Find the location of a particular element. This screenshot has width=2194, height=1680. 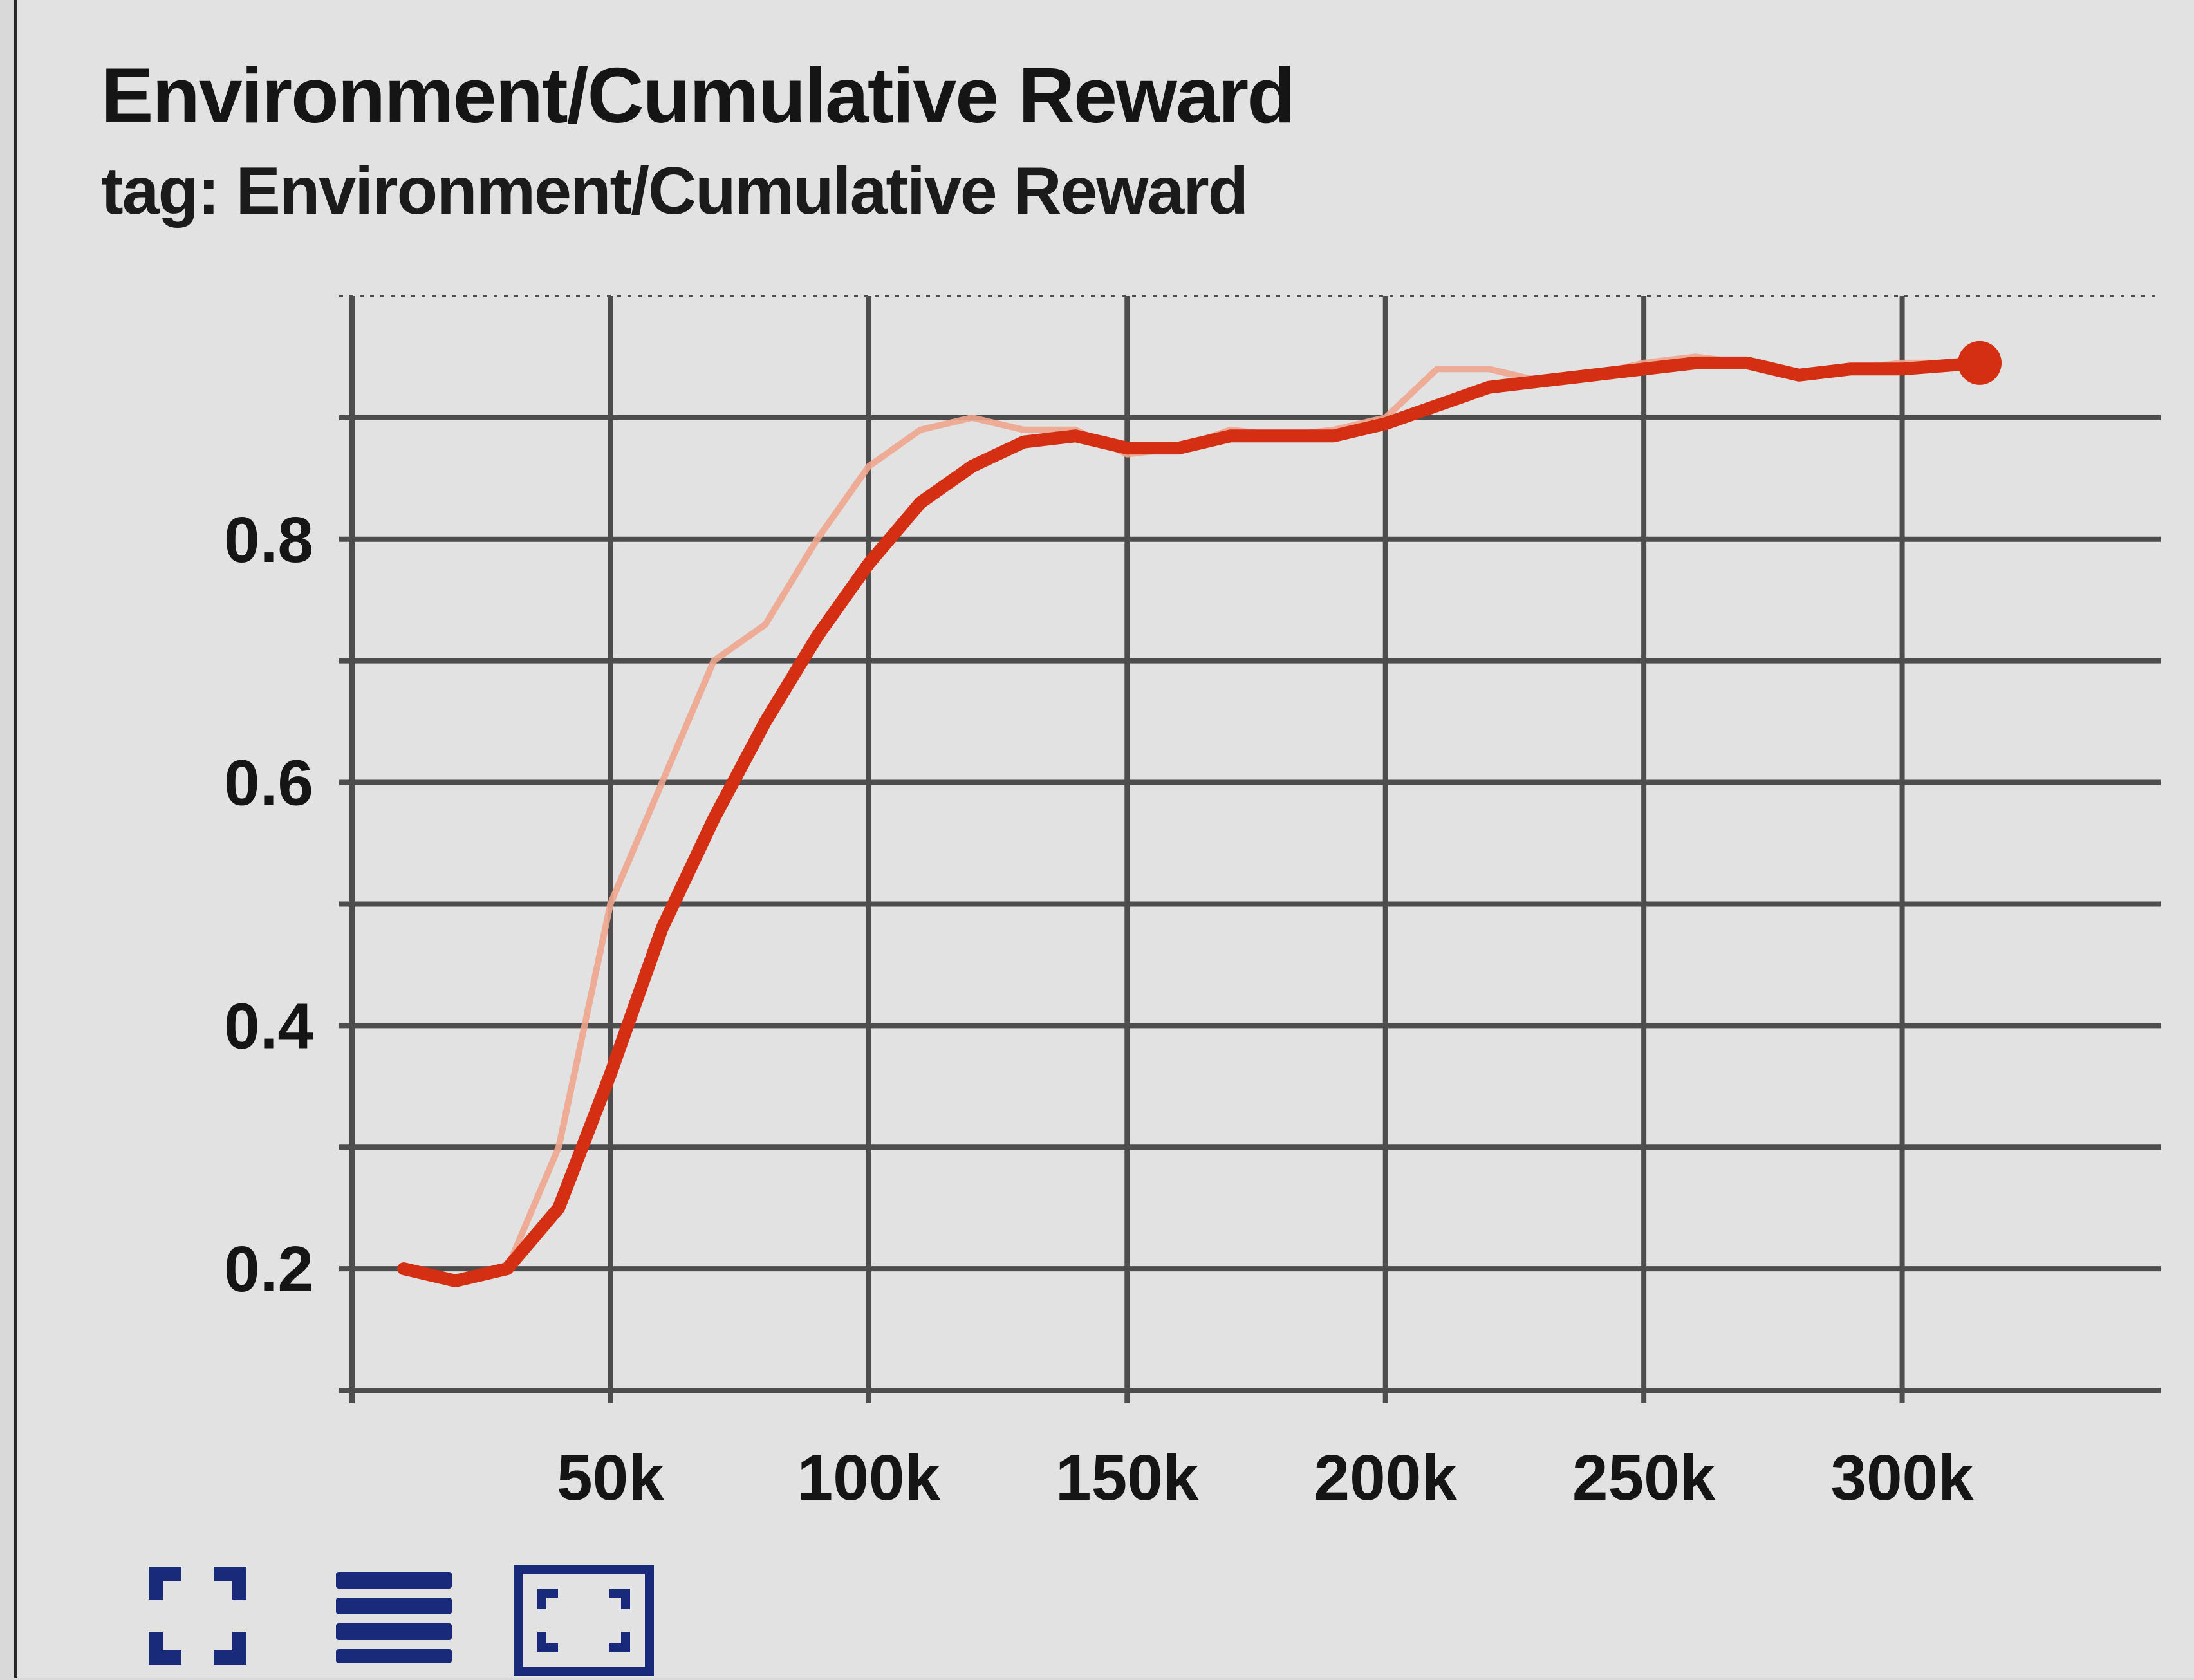

expand-icon is located at coordinates (197, 1616).